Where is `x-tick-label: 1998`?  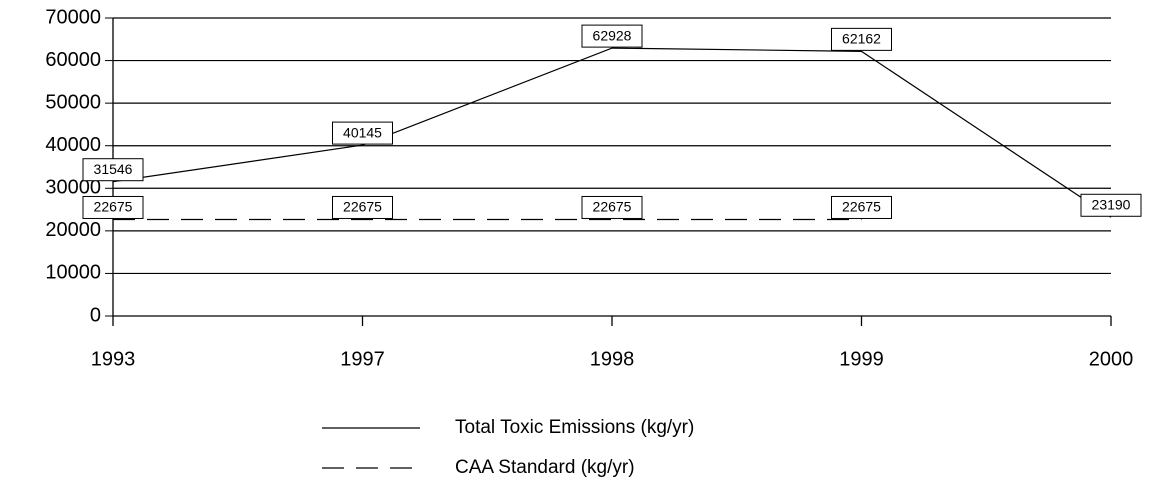
x-tick-label: 1998 is located at coordinates (612, 359).